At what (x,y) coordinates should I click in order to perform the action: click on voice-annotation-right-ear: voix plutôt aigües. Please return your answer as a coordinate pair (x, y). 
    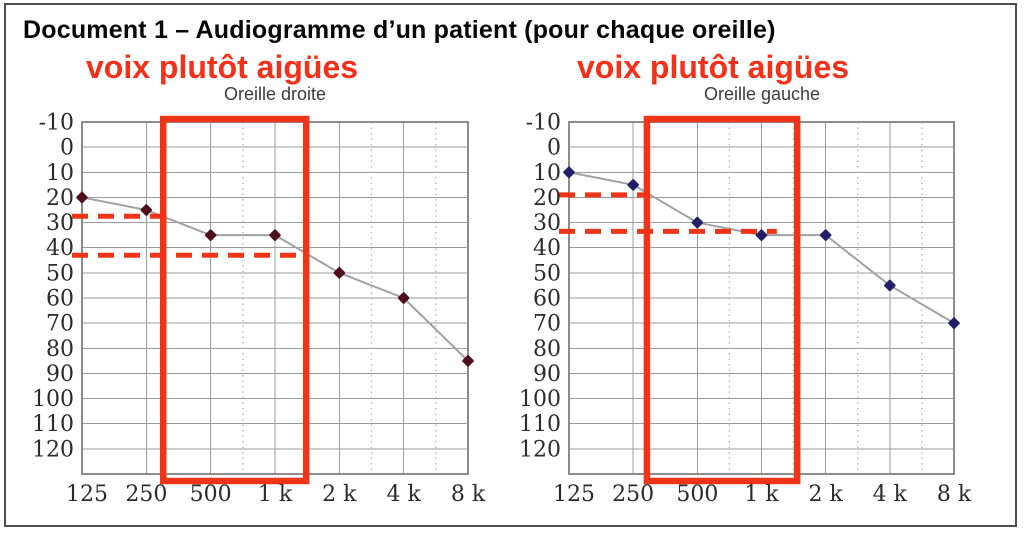
    Looking at the image, I should click on (222, 67).